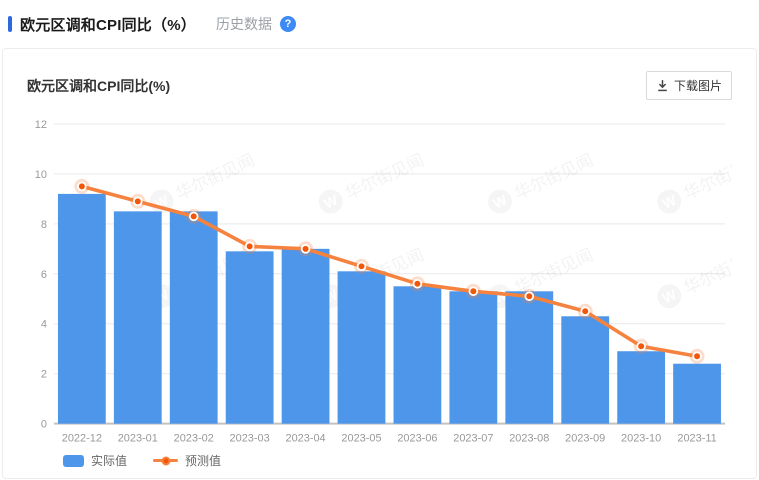  Describe the element at coordinates (473, 439) in the screenshot. I see `svg-text: 2023-07` at that location.